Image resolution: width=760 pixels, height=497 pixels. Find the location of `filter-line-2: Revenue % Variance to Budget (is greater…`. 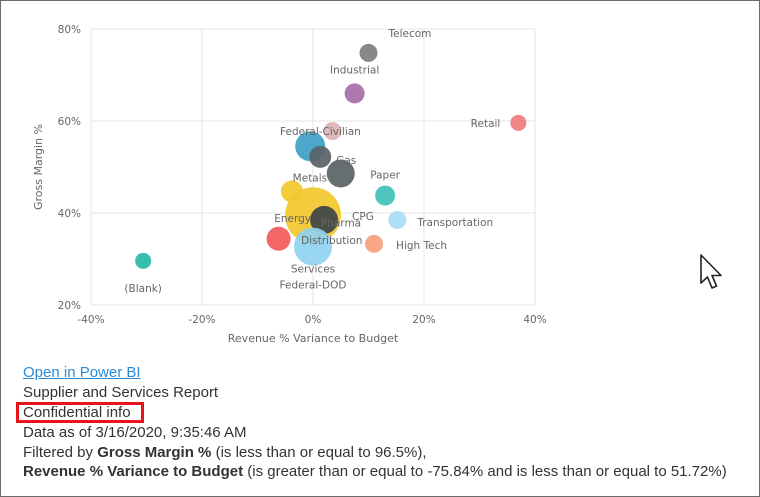

filter-line-2: Revenue % Variance to Budget (is greater… is located at coordinates (390, 472).